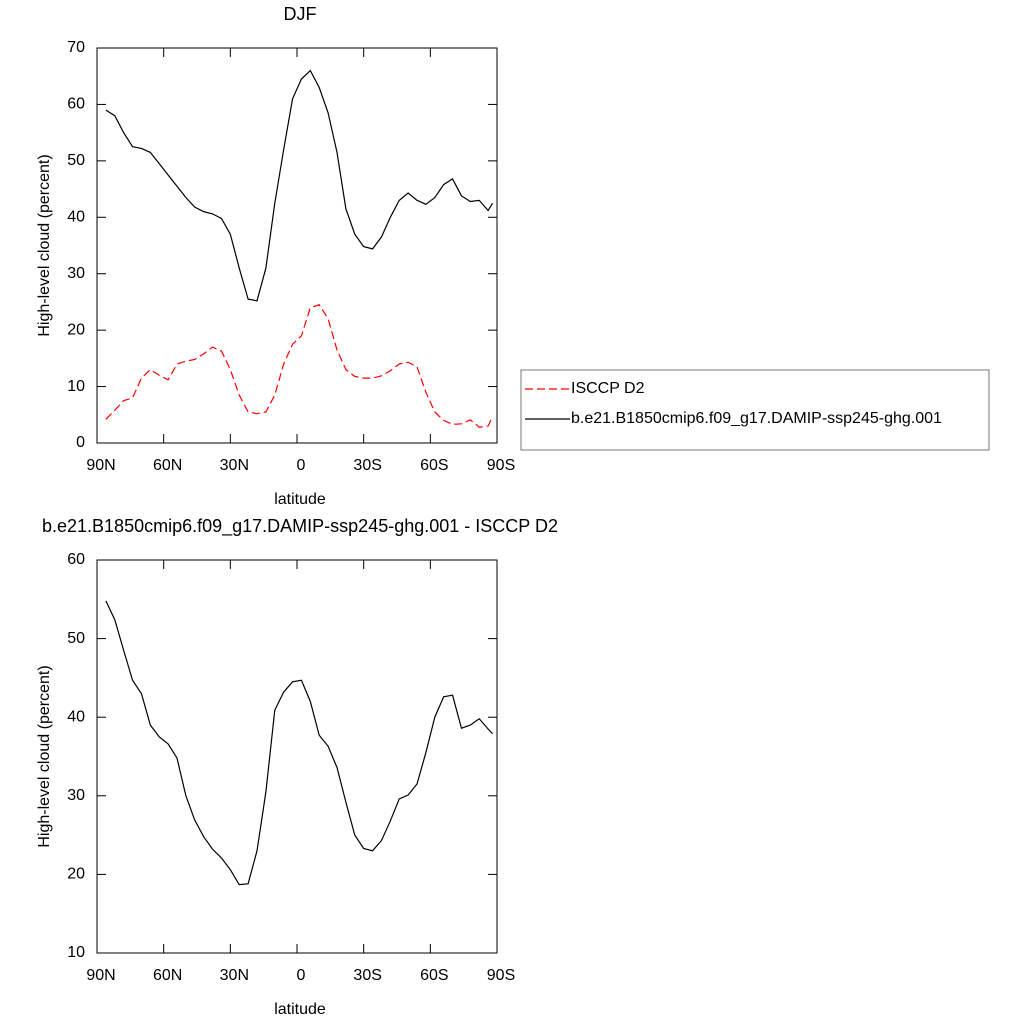 This screenshot has height=1024, width=1024. What do you see at coordinates (300, 14) in the screenshot?
I see `chart-title: DJF` at bounding box center [300, 14].